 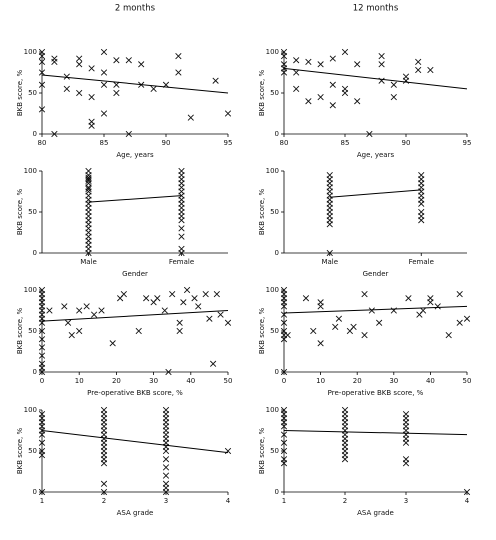 I want to click on x-axis-label: Pre-operative BKB score, %, so click(x=376, y=393).